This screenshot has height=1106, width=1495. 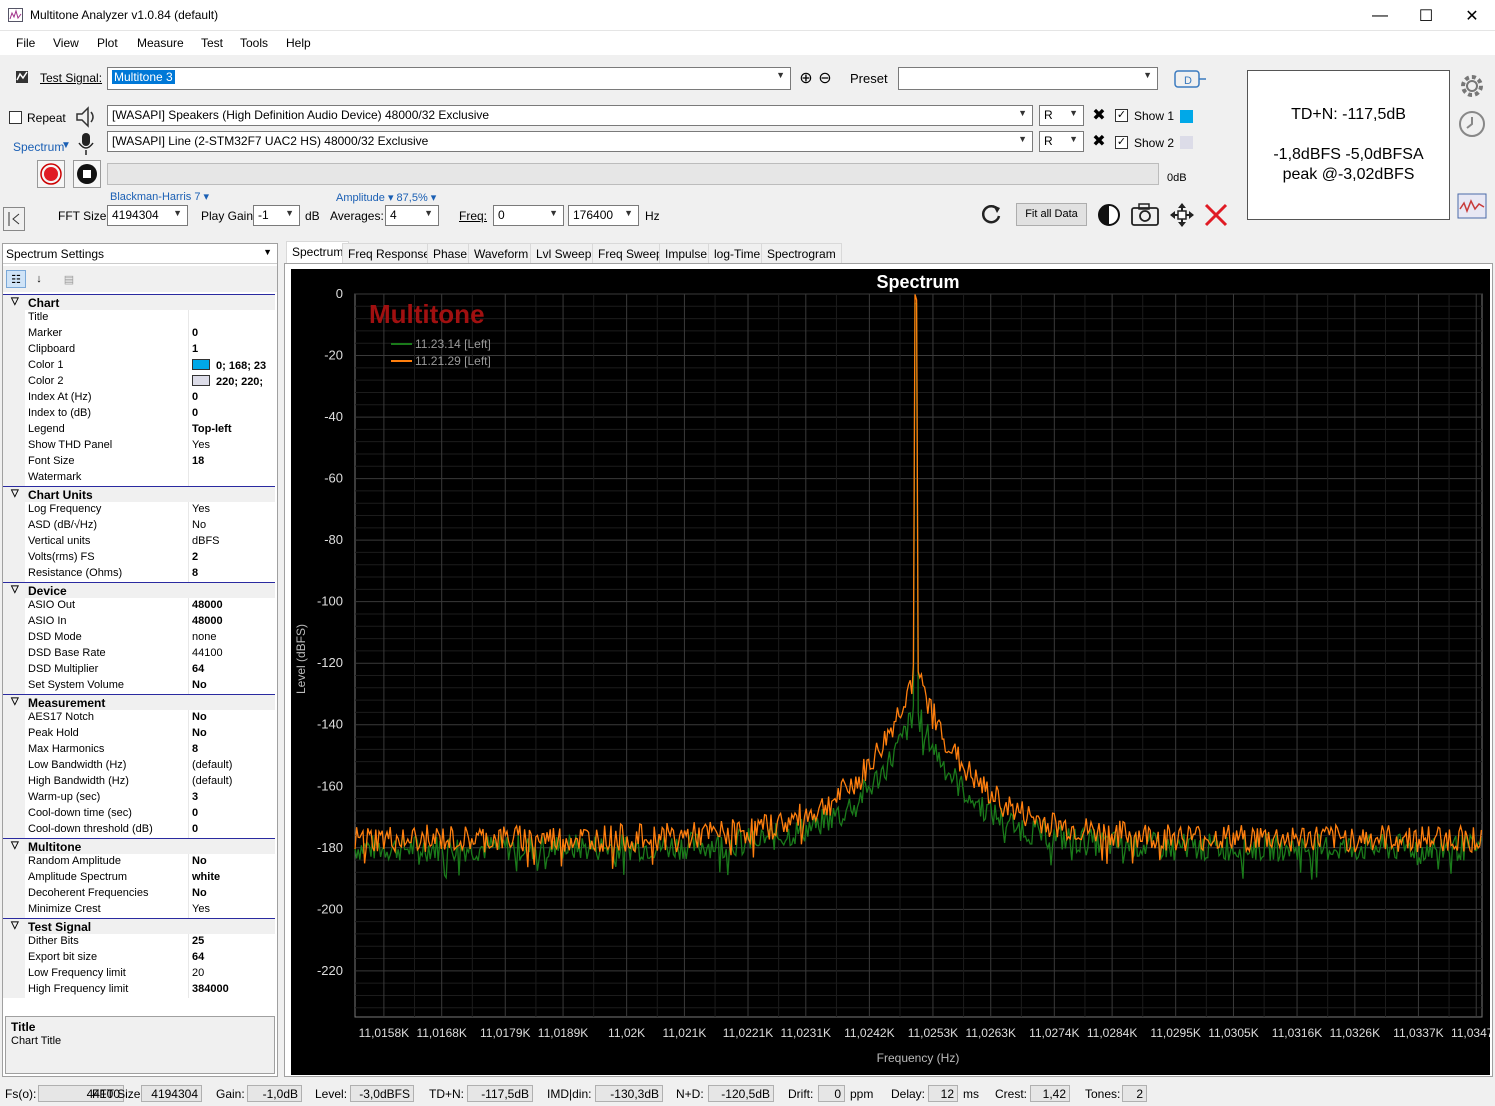 I want to click on menu-measure: Measure, so click(x=160, y=43).